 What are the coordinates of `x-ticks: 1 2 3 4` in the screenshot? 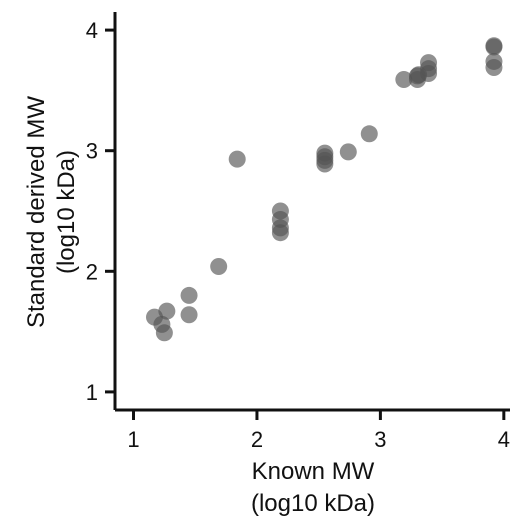 It's located at (318, 431).